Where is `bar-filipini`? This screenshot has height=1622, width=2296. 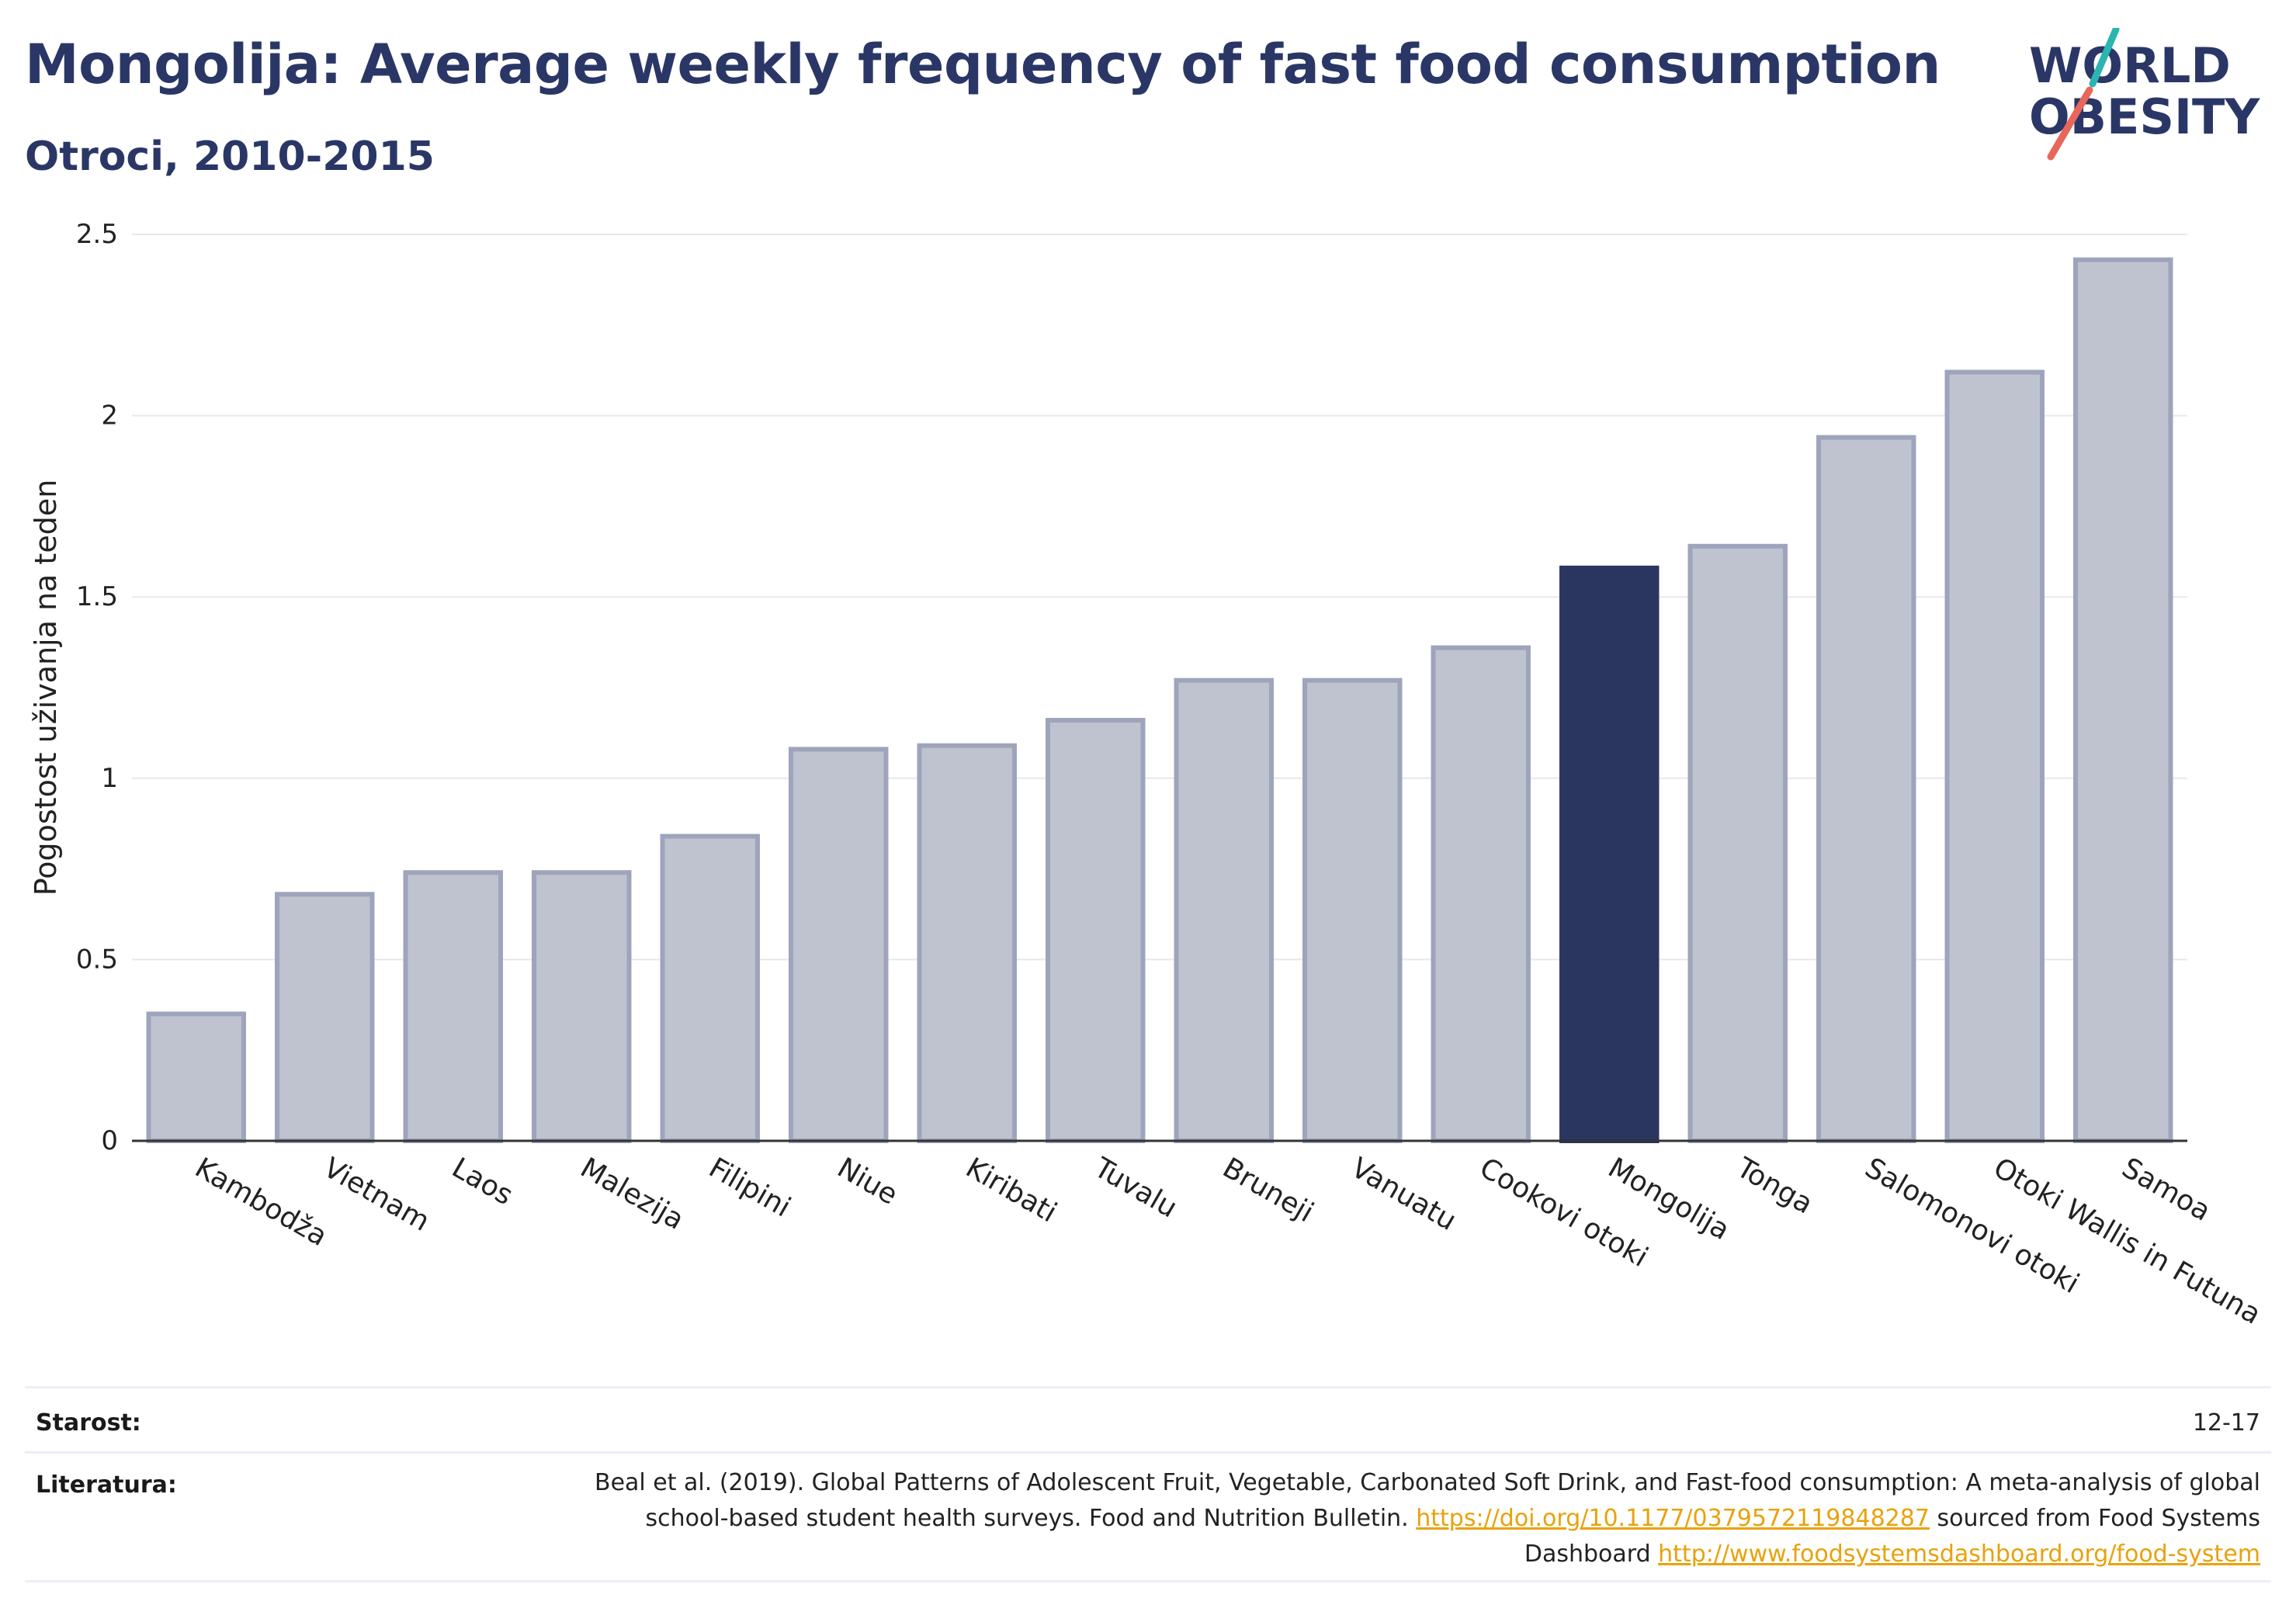
bar-filipini is located at coordinates (710, 989).